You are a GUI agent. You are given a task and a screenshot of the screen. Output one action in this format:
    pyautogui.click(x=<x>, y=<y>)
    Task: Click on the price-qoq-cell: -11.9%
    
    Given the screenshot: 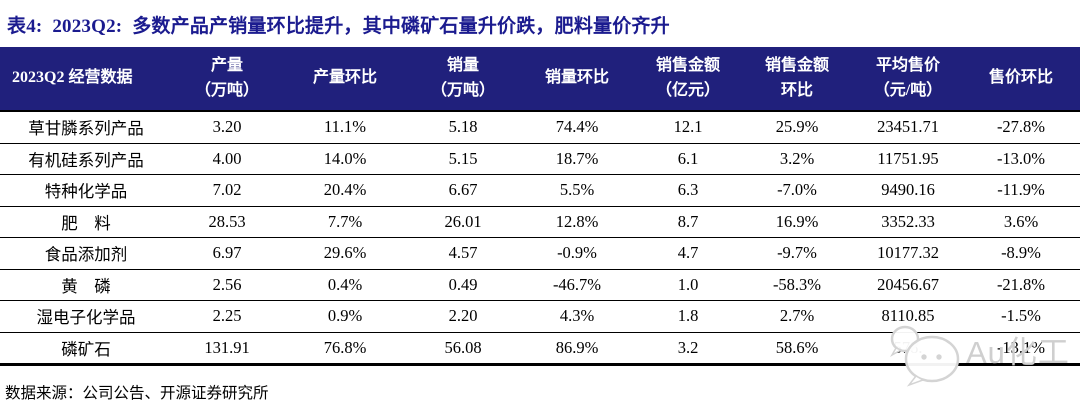 What is the action you would take?
    pyautogui.click(x=1021, y=190)
    